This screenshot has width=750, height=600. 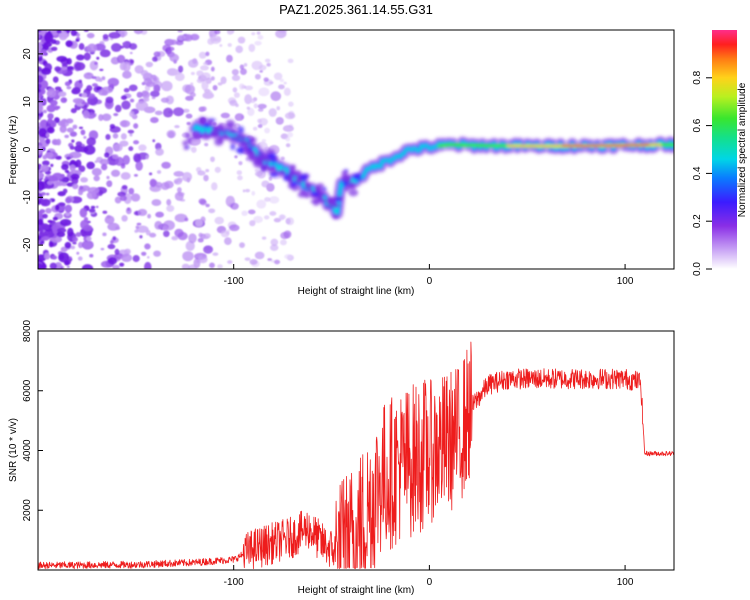 What do you see at coordinates (625, 281) in the screenshot?
I see `top-x-tick-label: 100` at bounding box center [625, 281].